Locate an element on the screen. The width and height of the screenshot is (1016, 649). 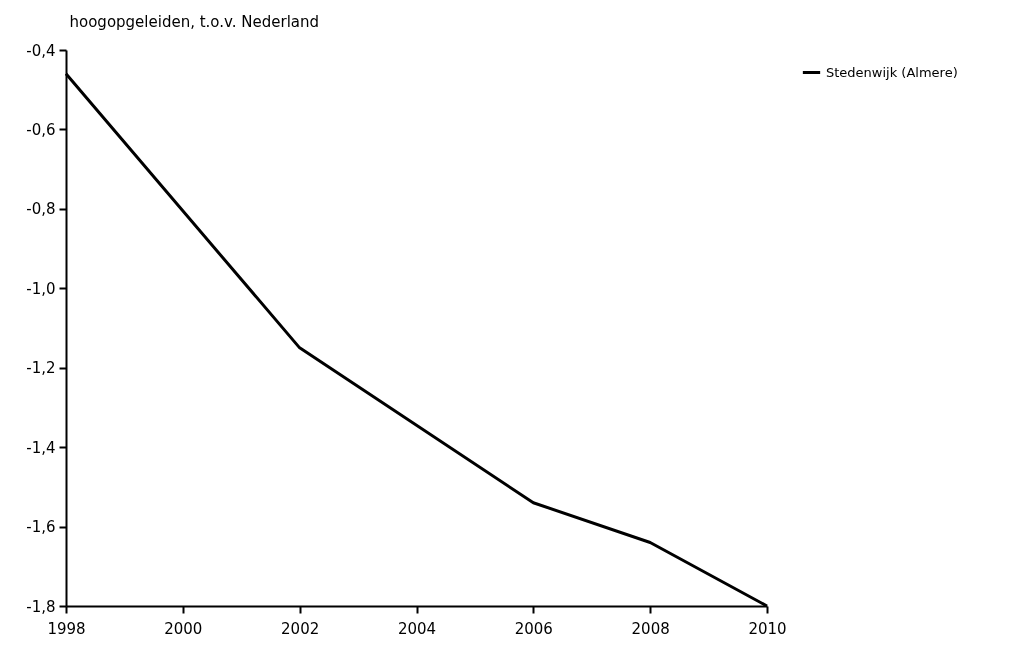
y-tick-label: -0,6 is located at coordinates (41, 129).